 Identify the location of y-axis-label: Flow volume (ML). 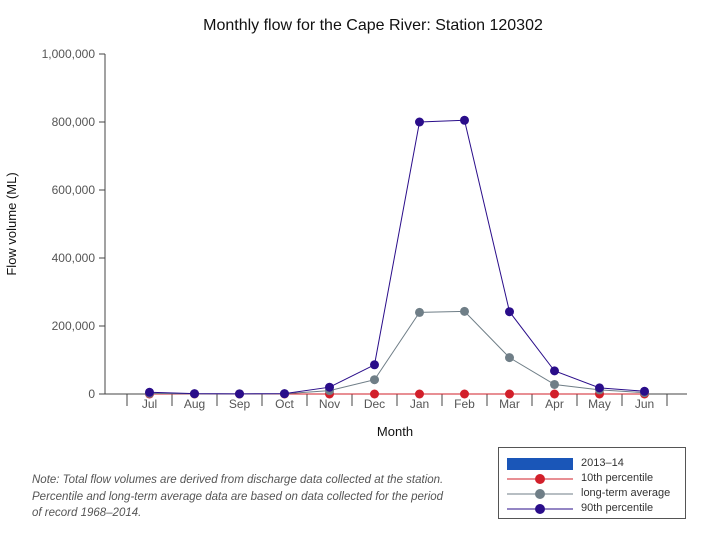
(11, 223).